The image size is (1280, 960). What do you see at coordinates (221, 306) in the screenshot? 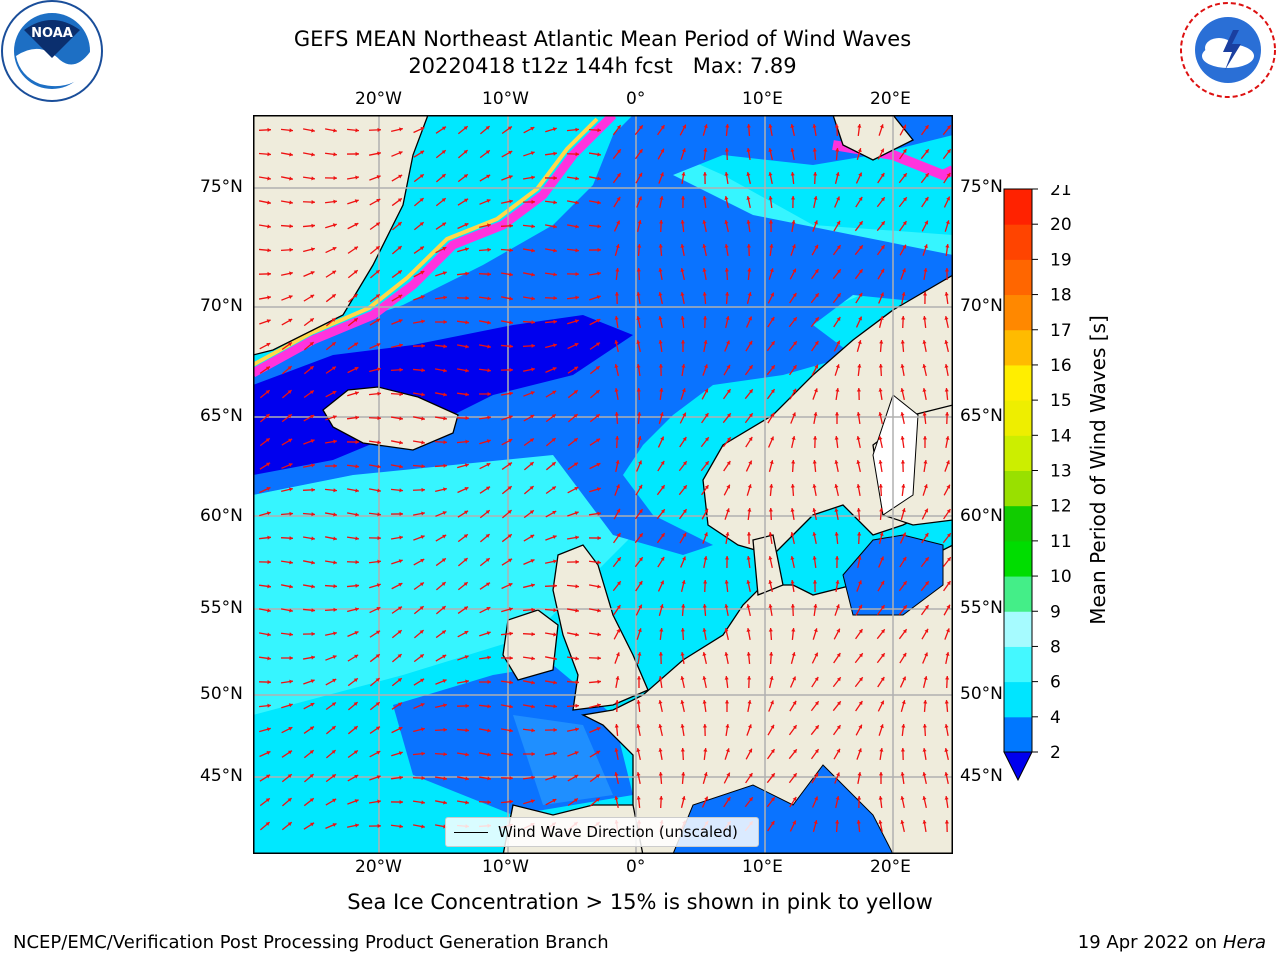
I see `lat-tick-left-70n: 70°N` at bounding box center [221, 306].